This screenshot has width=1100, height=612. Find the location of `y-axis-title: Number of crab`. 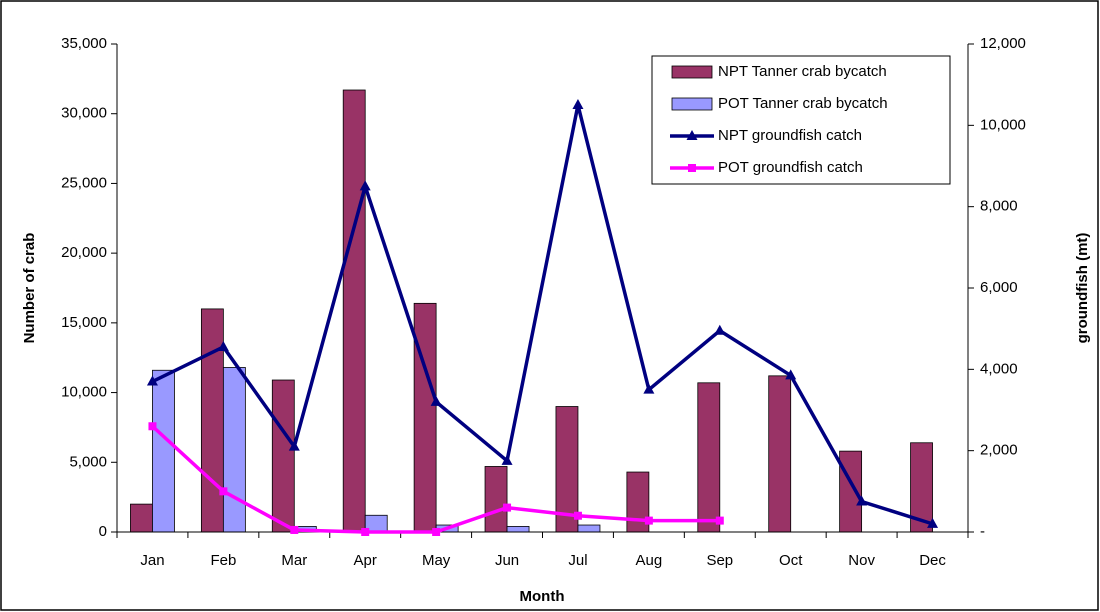

y-axis-title: Number of crab is located at coordinates (29, 288).